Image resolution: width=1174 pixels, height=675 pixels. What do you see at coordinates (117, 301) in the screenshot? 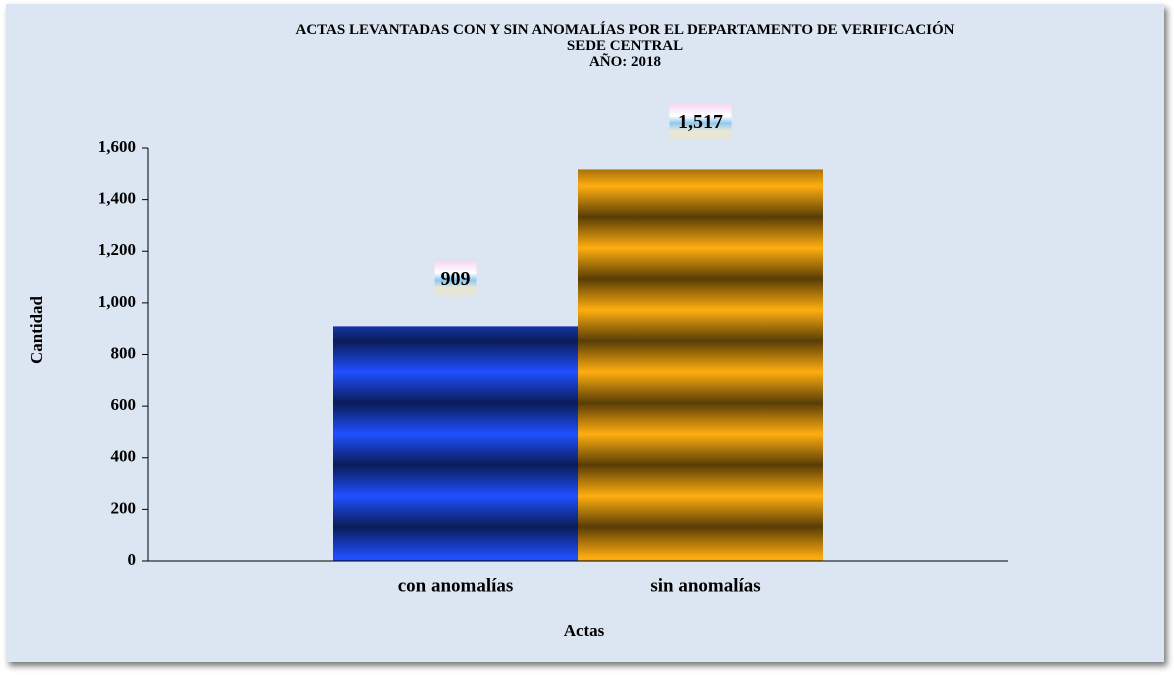
I see `y-tick-label: 1,000` at bounding box center [117, 301].